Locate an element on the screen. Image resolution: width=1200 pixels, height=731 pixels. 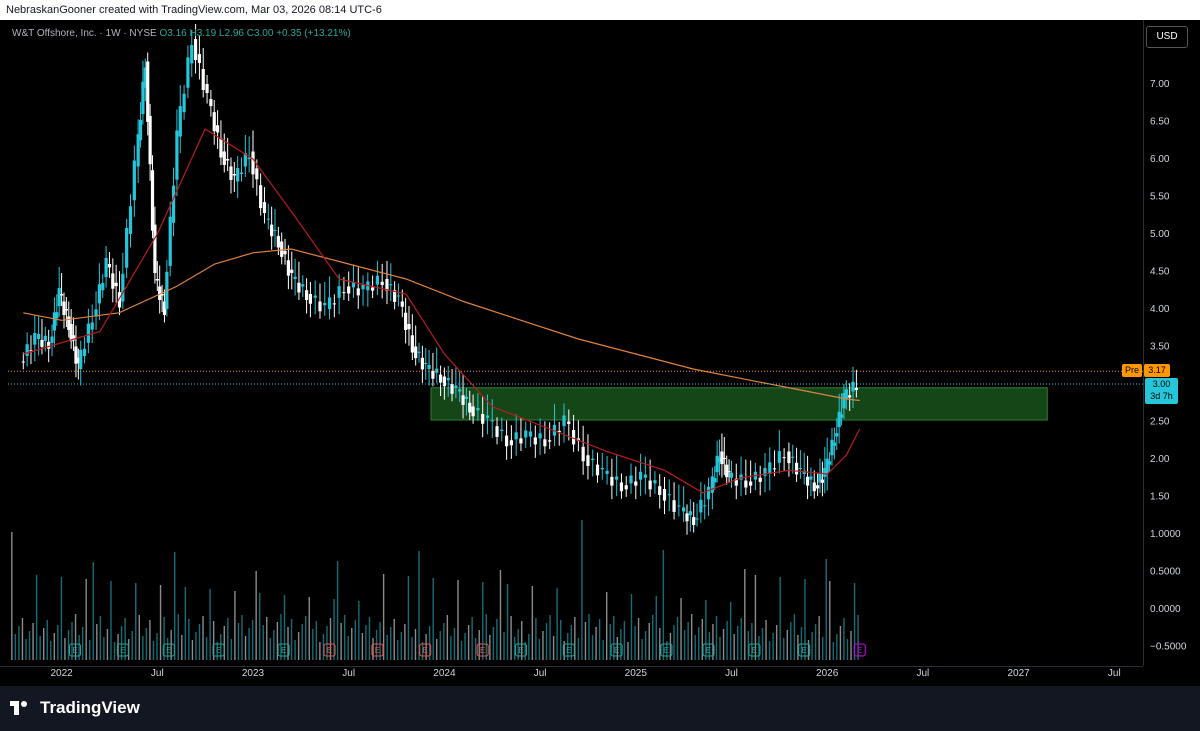
price-tick-label: 6.50 is located at coordinates (1160, 122).